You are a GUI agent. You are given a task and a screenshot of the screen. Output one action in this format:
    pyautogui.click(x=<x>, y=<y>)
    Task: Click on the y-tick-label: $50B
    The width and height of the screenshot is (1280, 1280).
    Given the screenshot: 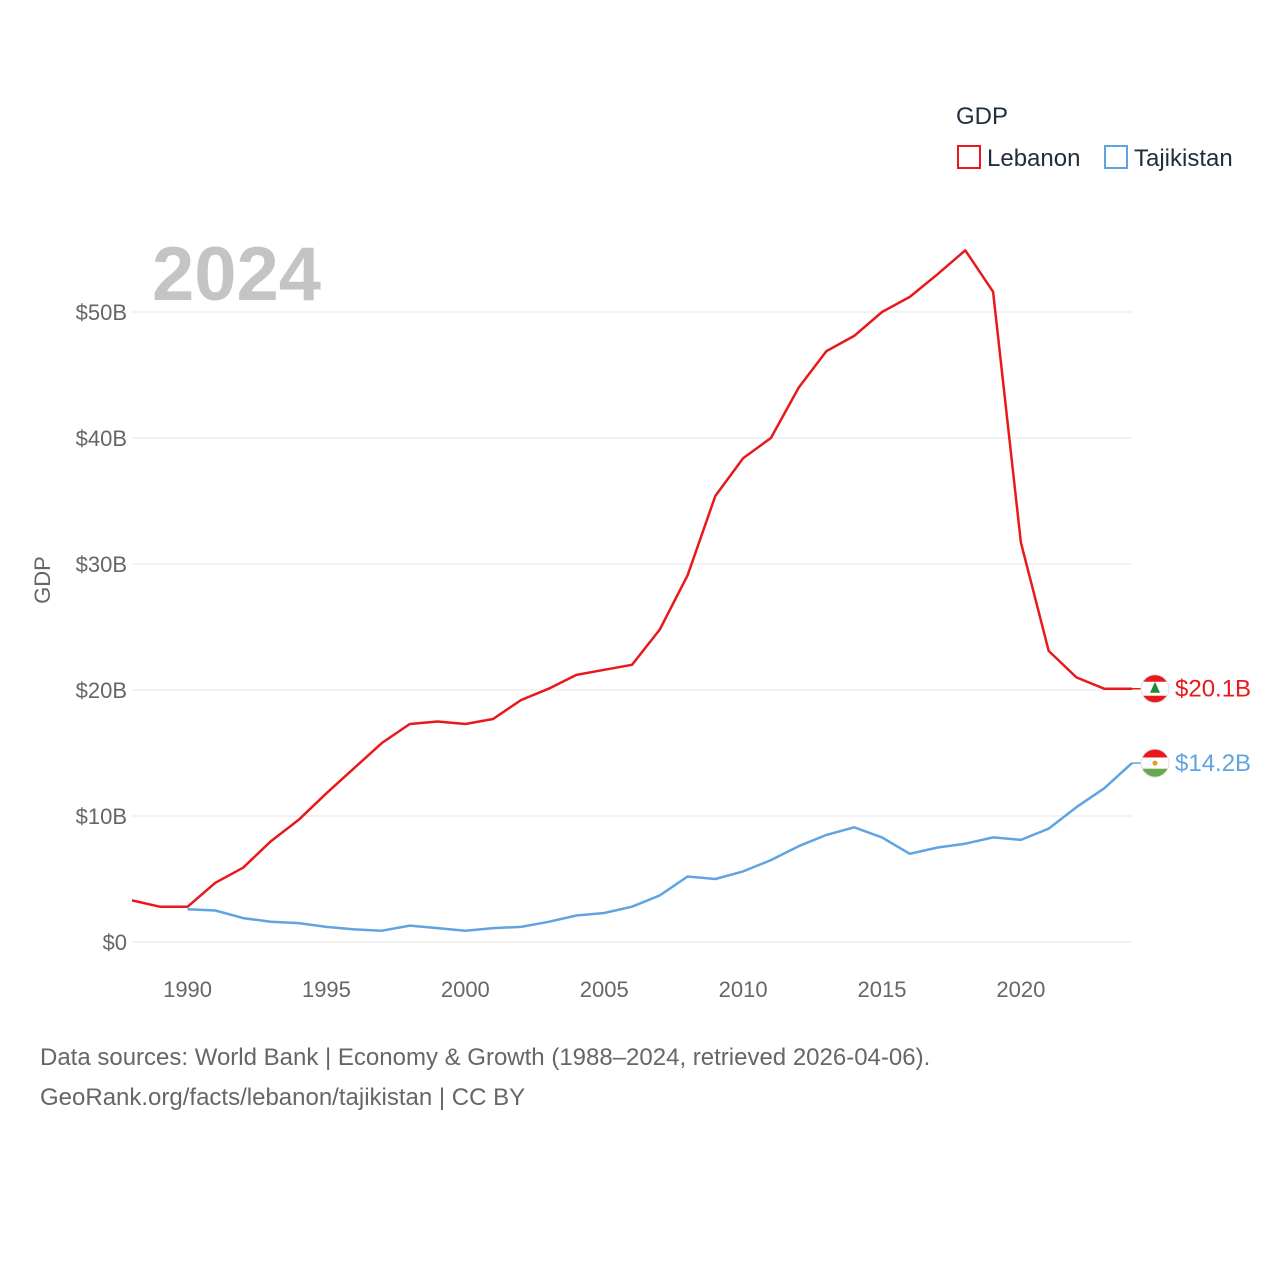 What is the action you would take?
    pyautogui.click(x=101, y=312)
    